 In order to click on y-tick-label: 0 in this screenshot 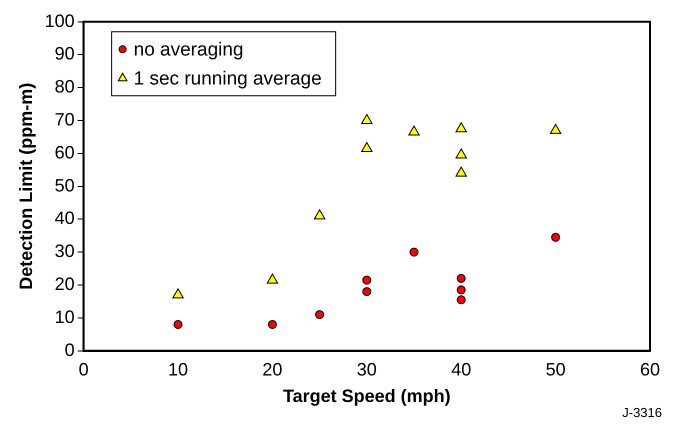, I will do `click(69, 350)`.